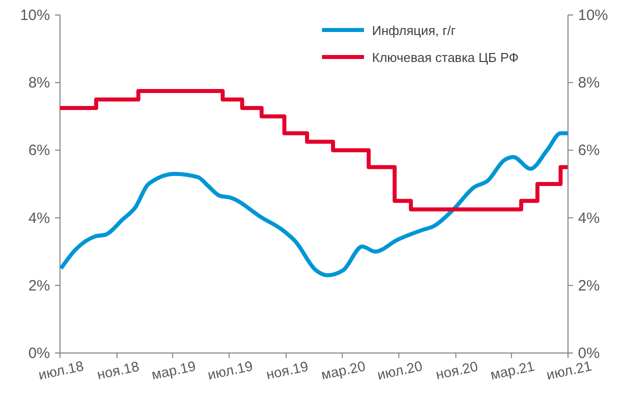 This screenshot has height=403, width=633. What do you see at coordinates (589, 285) in the screenshot?
I see `y2-tick-label: 2%` at bounding box center [589, 285].